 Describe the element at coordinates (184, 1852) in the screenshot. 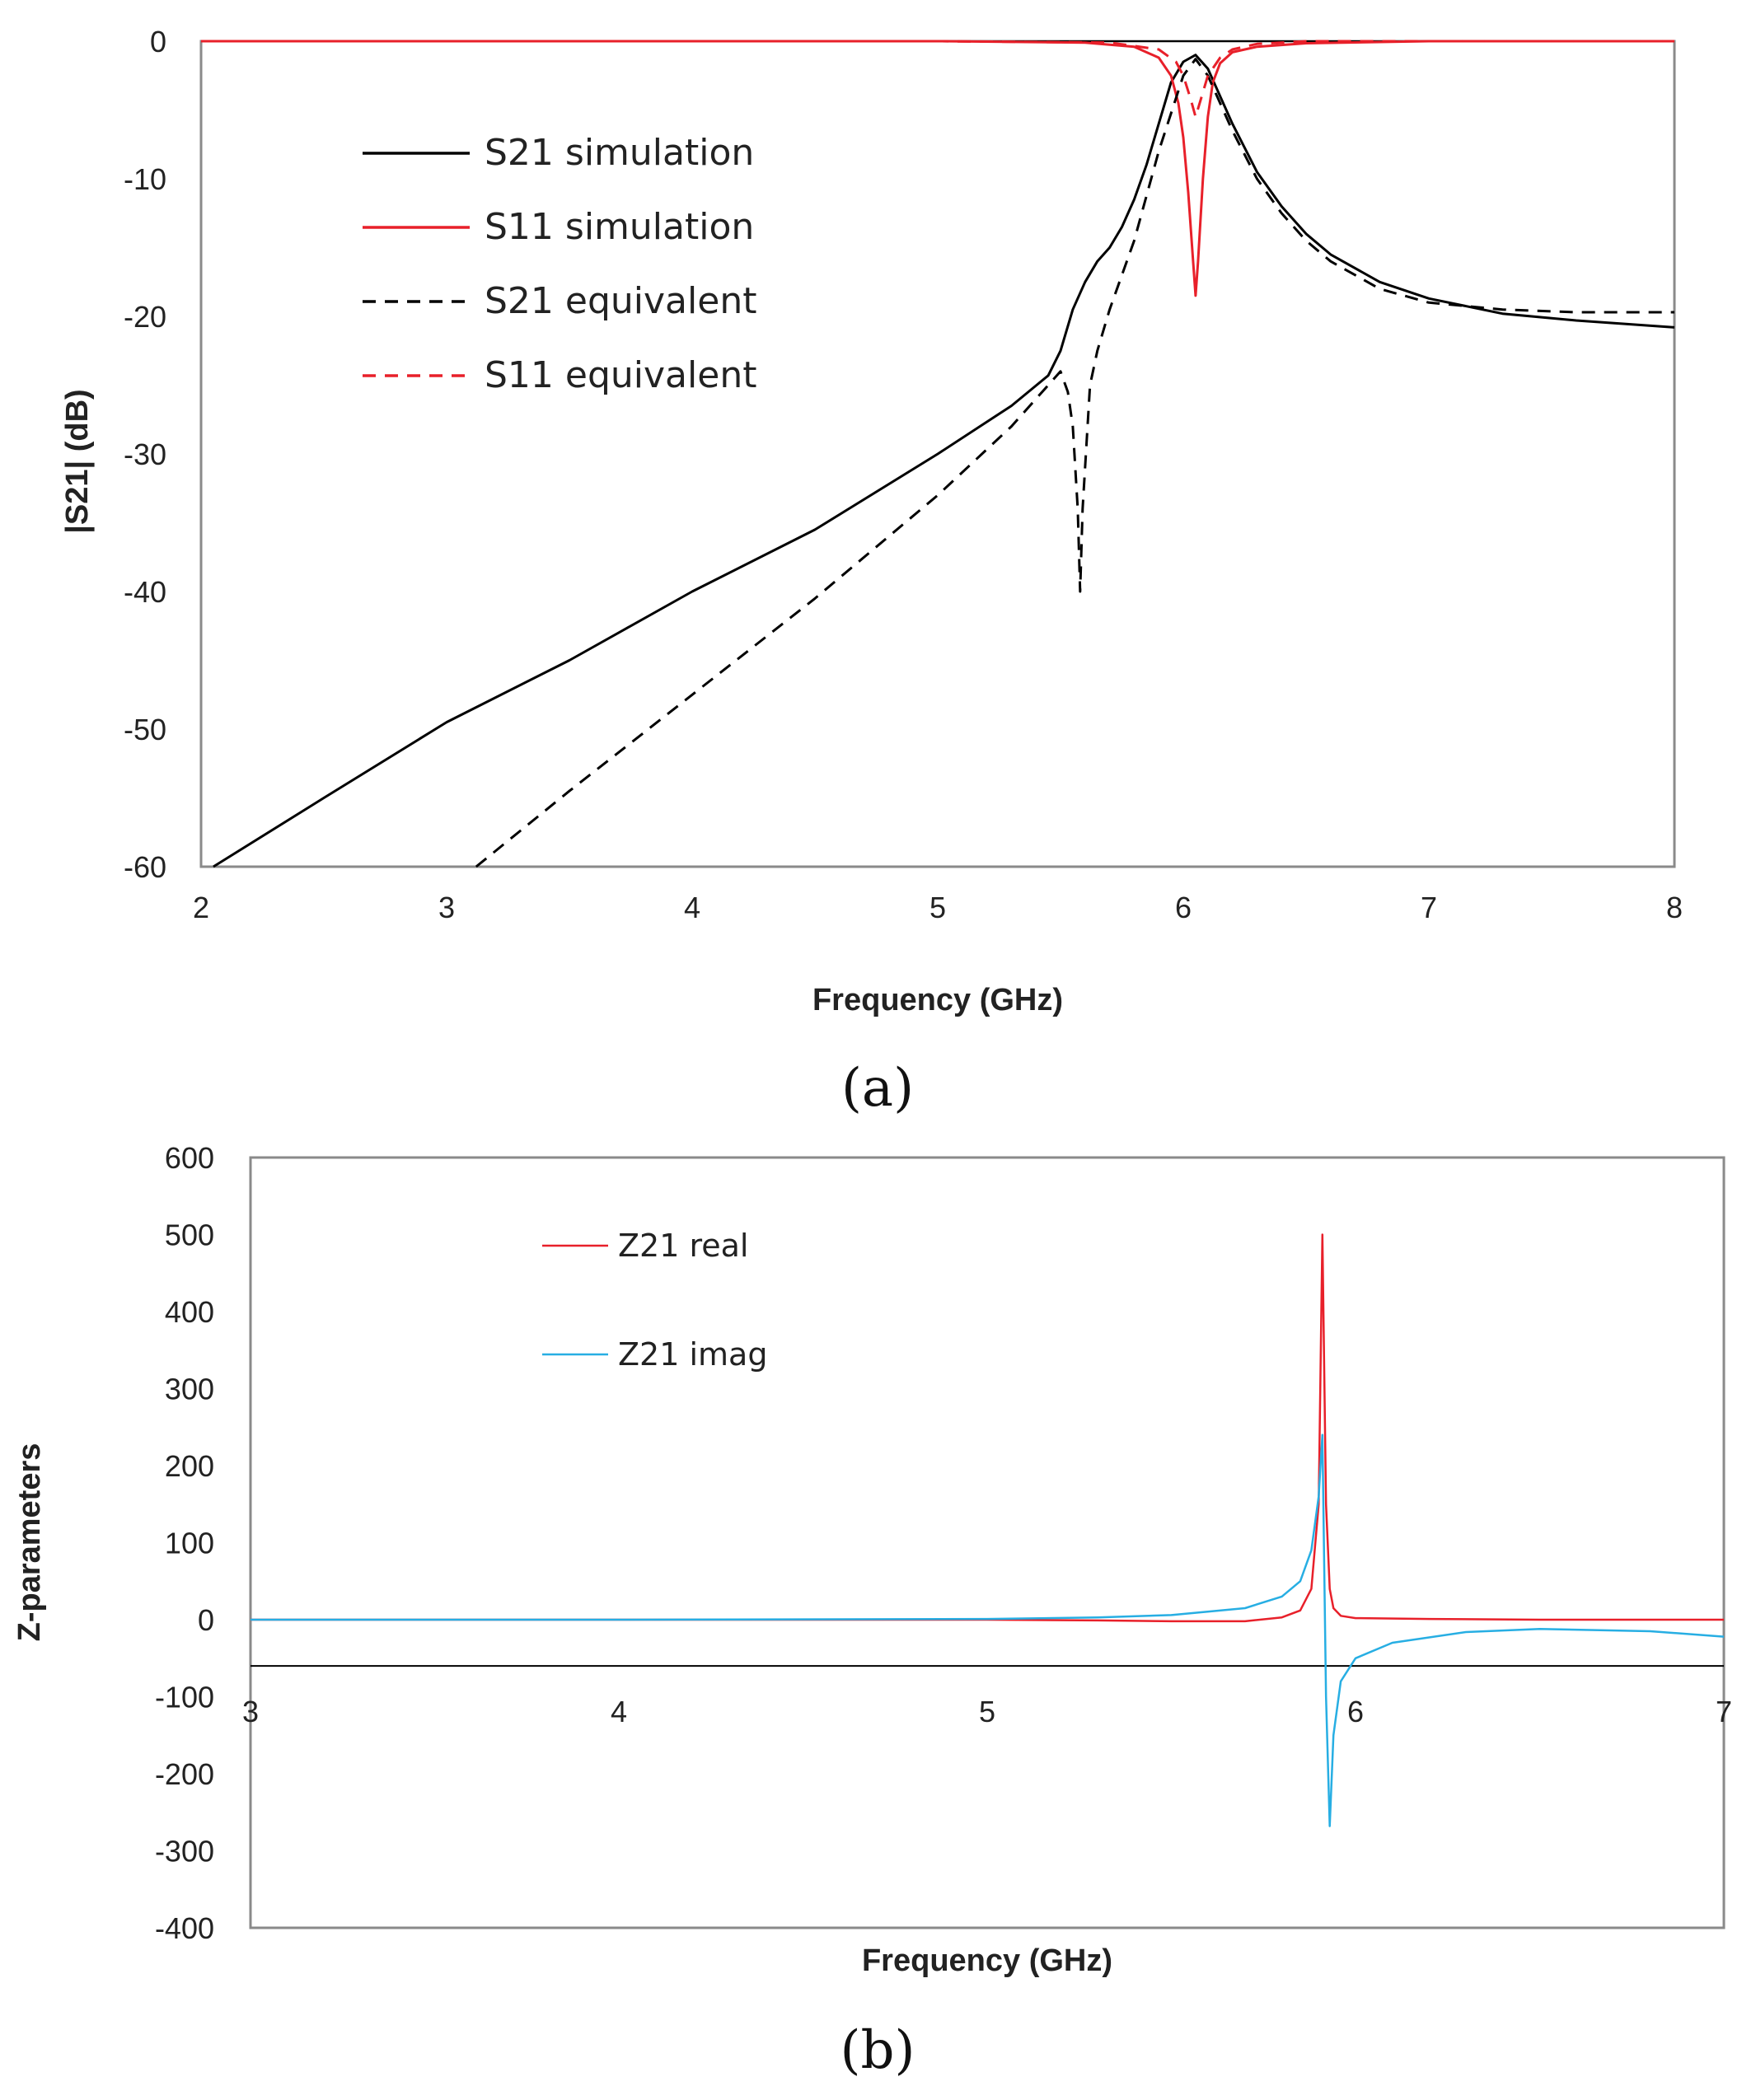

I see `y-tick-label: -300` at that location.